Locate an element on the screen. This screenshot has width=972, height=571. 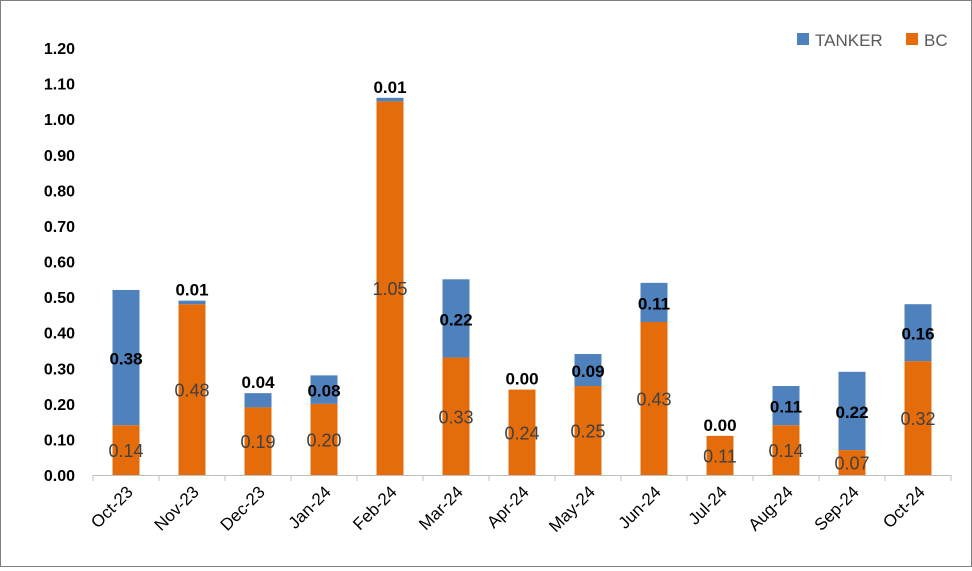
x-tick-label: May-24 is located at coordinates (572, 509).